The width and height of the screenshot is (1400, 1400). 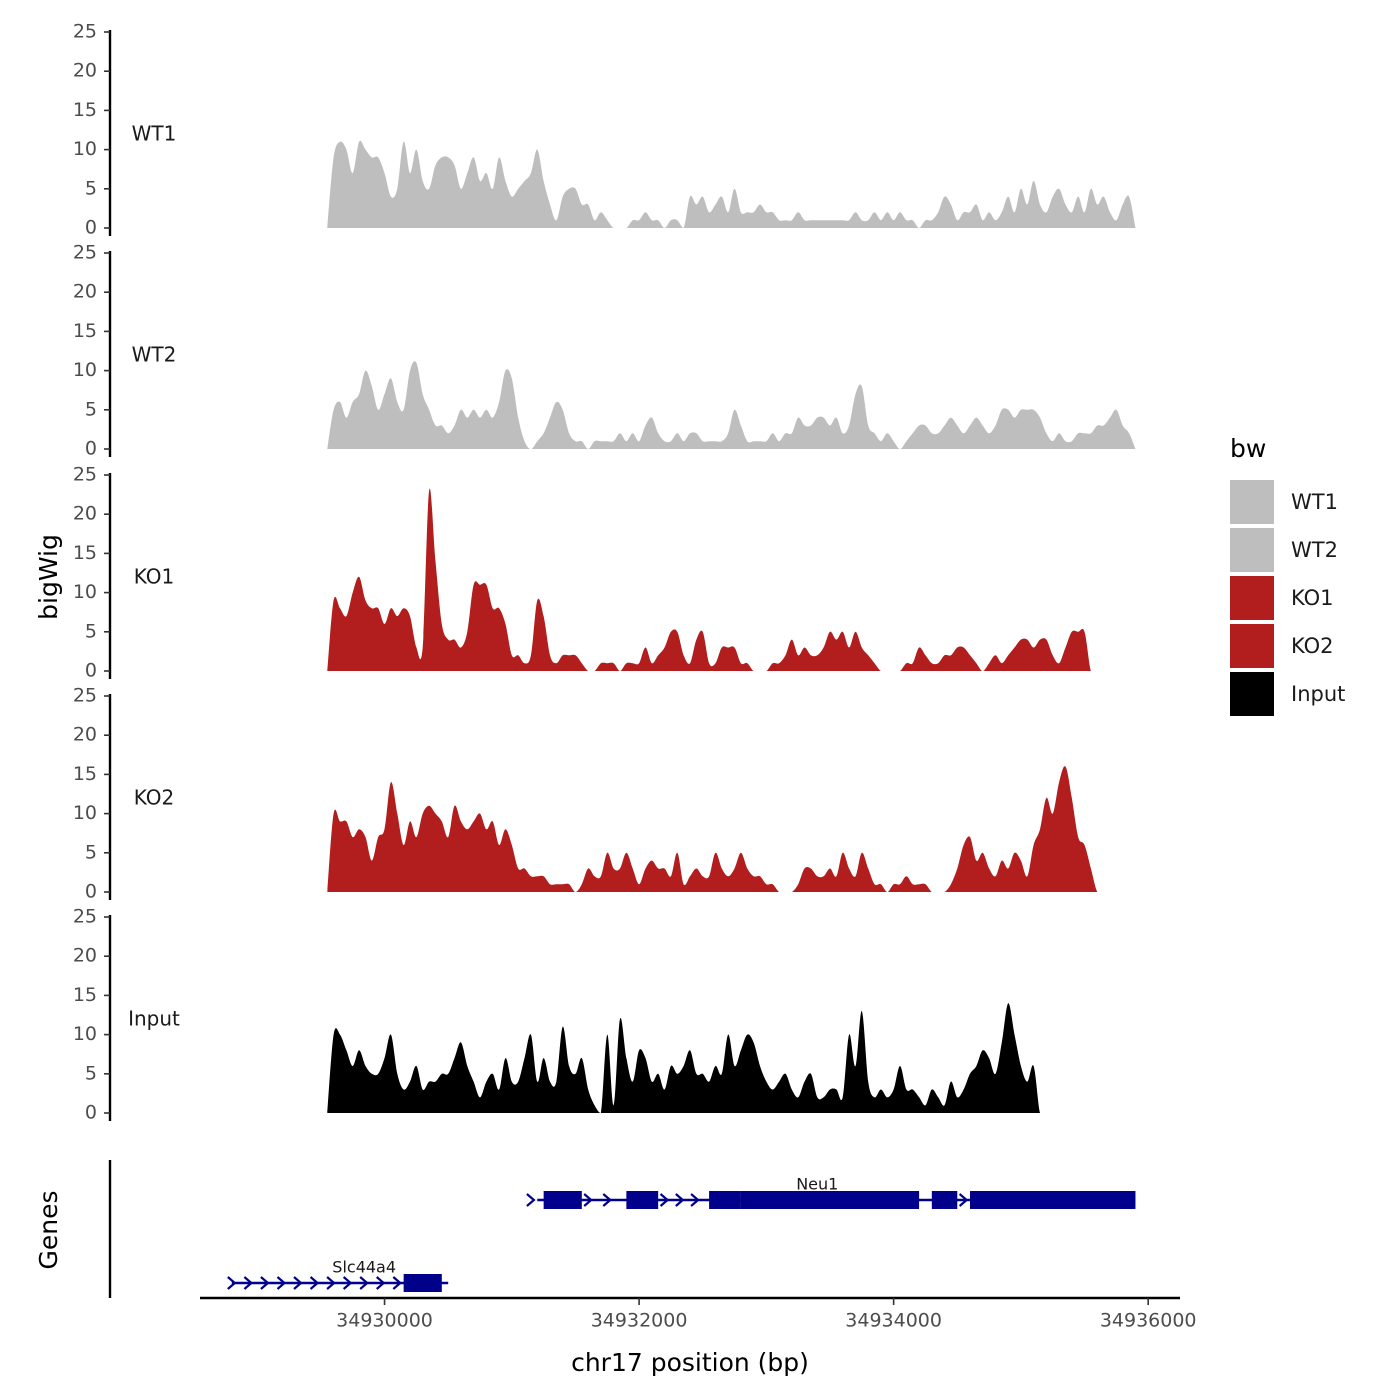 I want to click on legend-swatch-input, so click(x=1252, y=694).